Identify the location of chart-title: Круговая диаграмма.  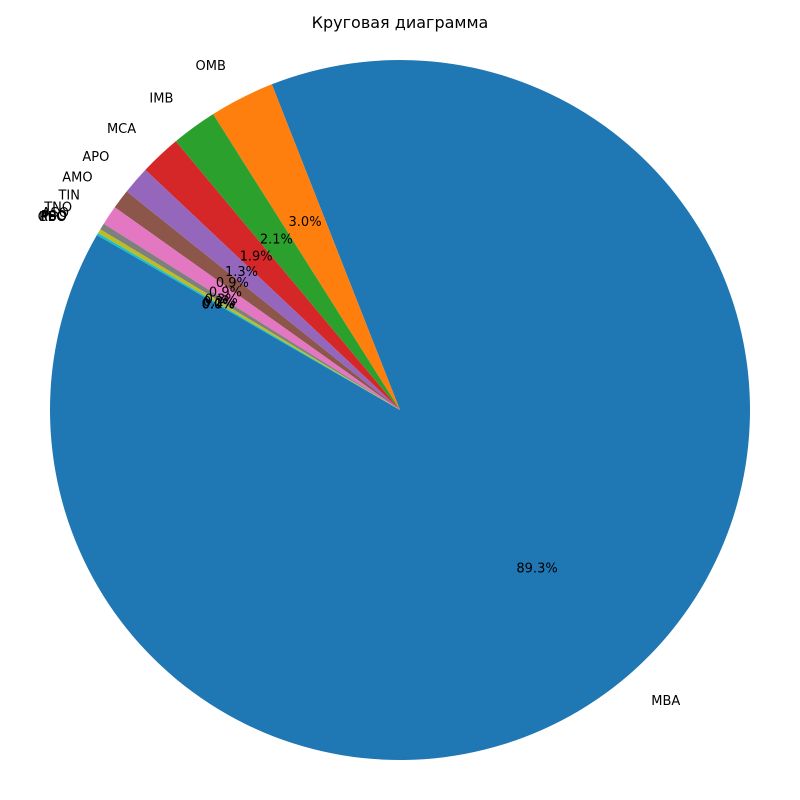
(400, 22).